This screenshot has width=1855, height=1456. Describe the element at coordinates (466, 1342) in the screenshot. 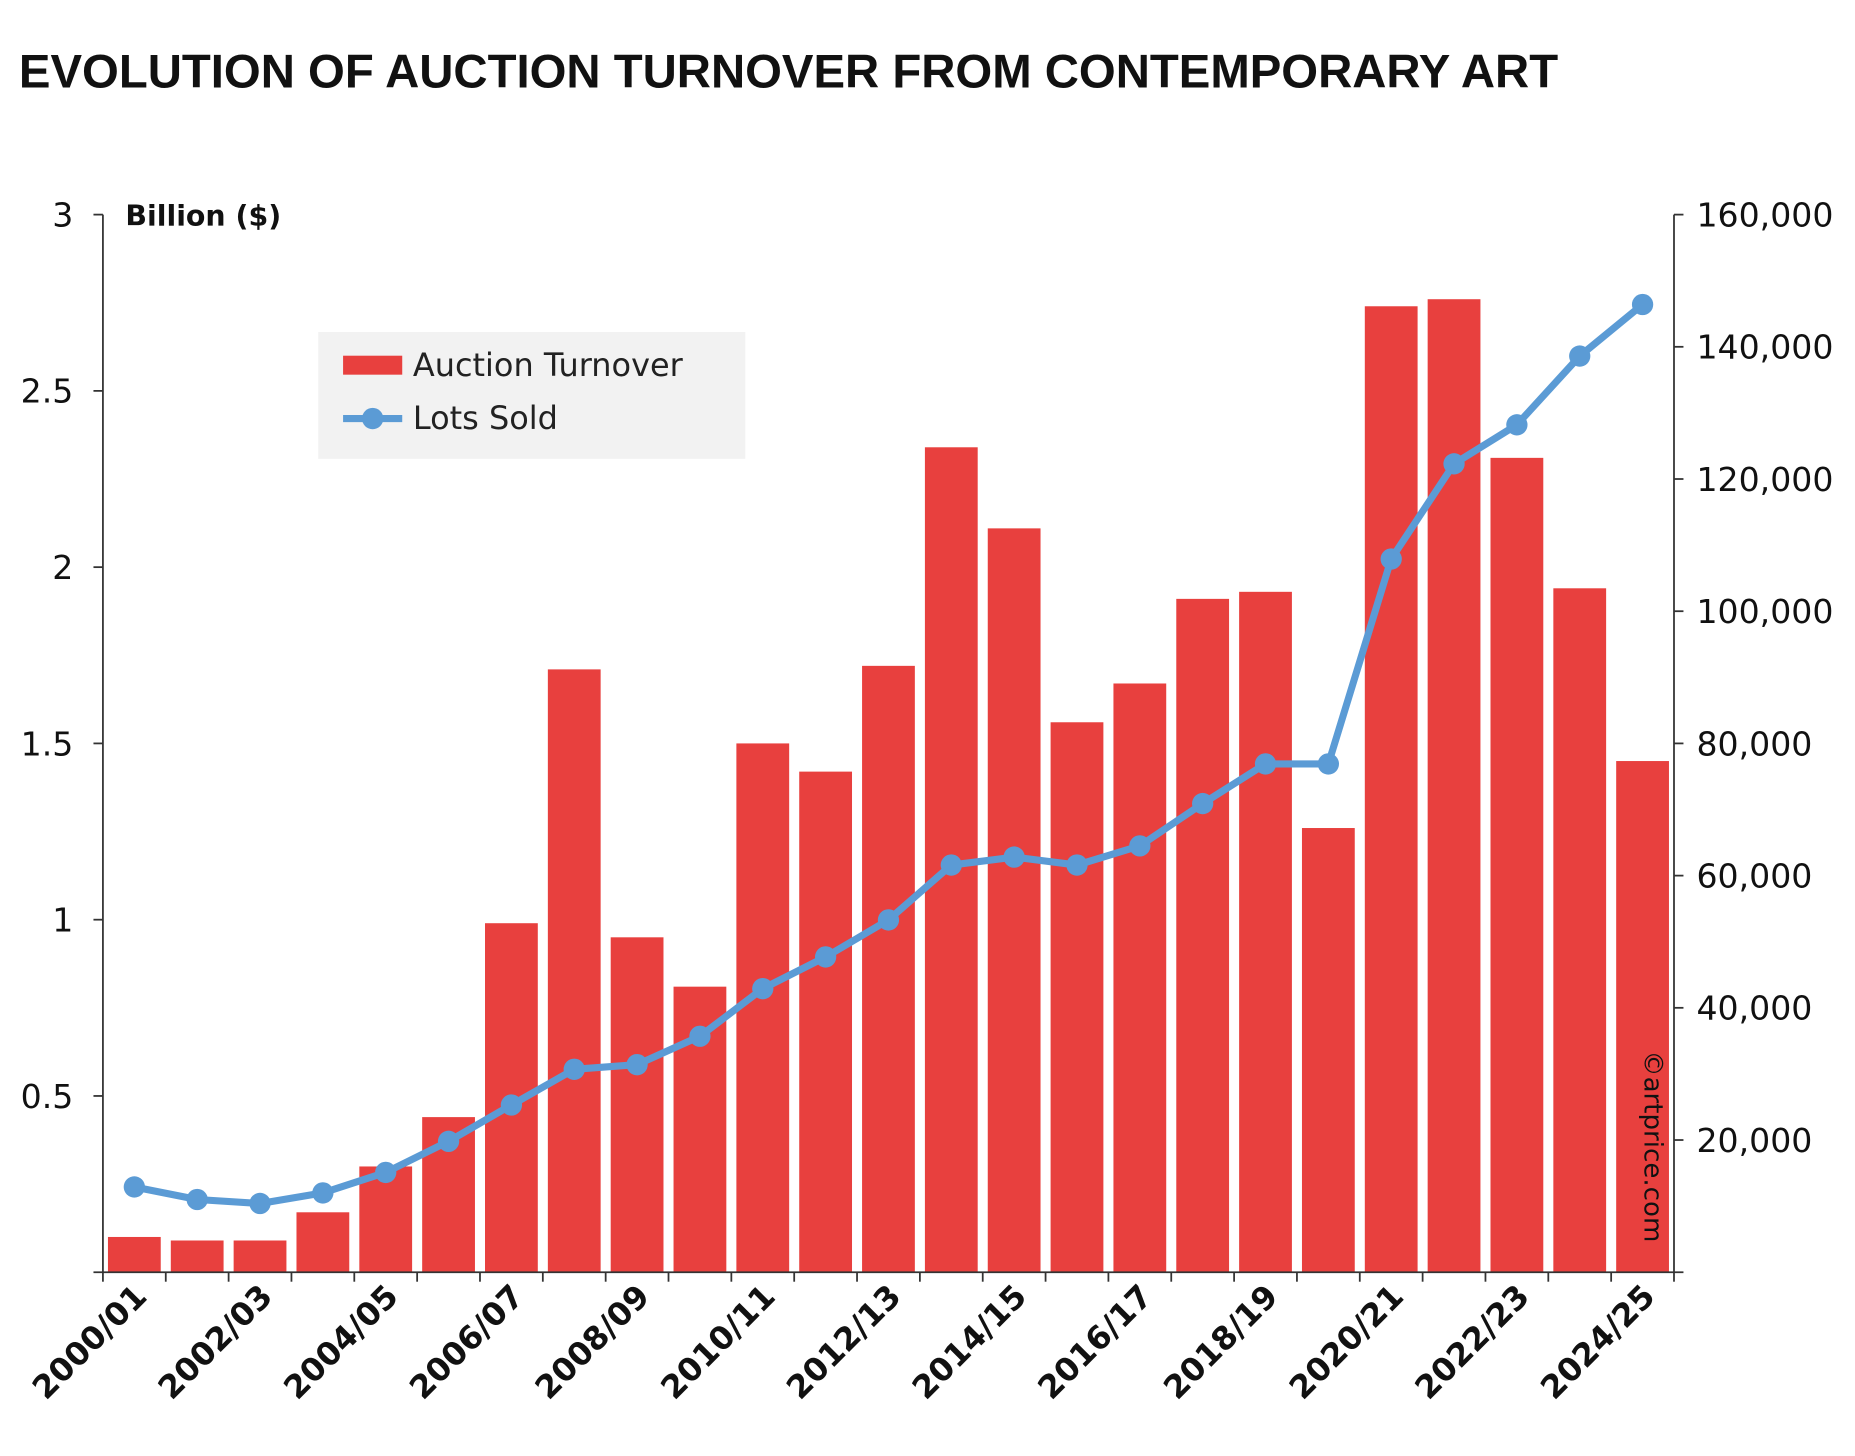

I see `x-tick-label: 2006/07` at that location.